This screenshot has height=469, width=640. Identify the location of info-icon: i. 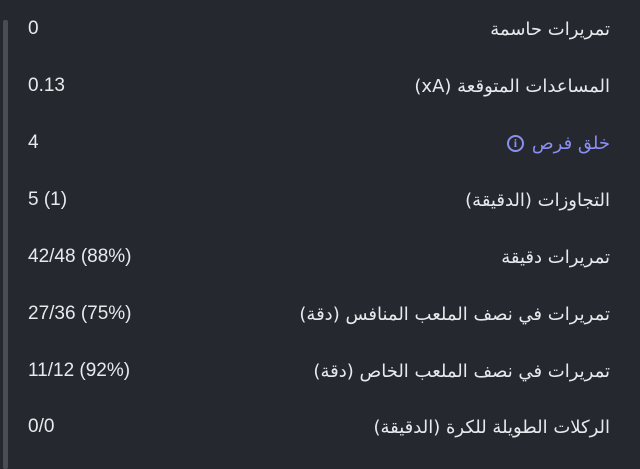
(515, 143).